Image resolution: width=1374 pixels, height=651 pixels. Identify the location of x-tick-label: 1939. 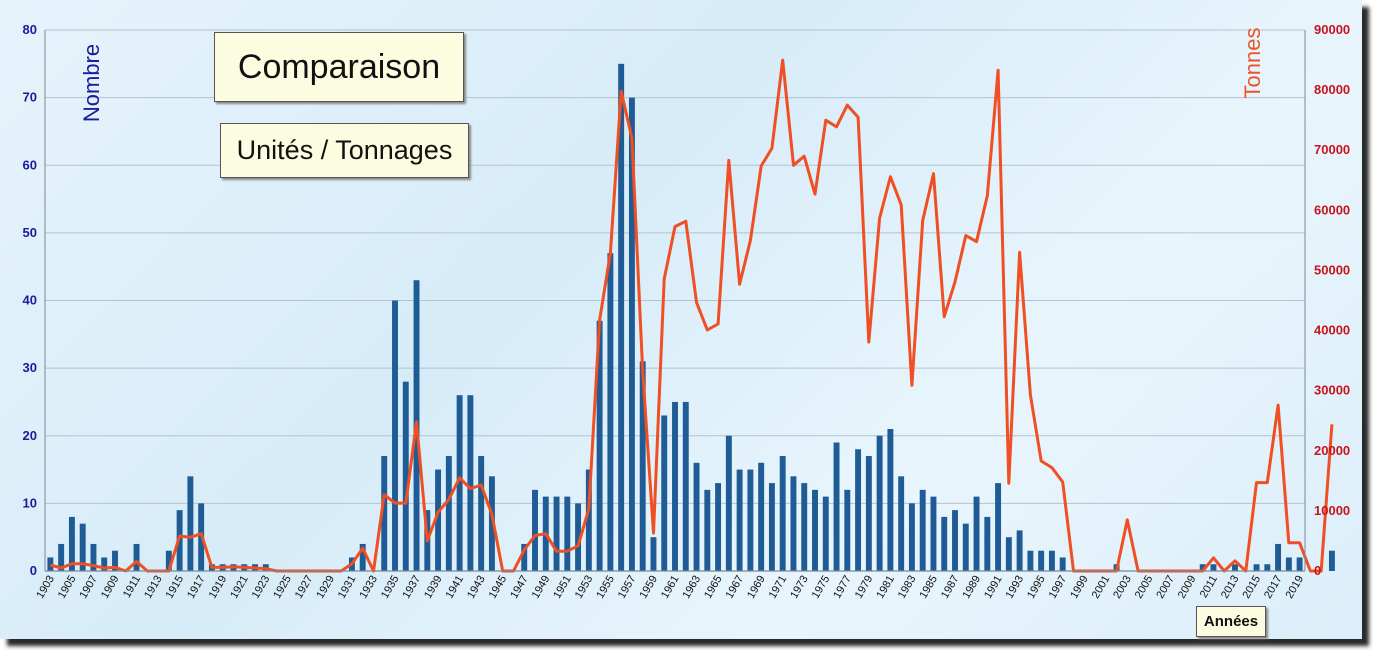
(433, 587).